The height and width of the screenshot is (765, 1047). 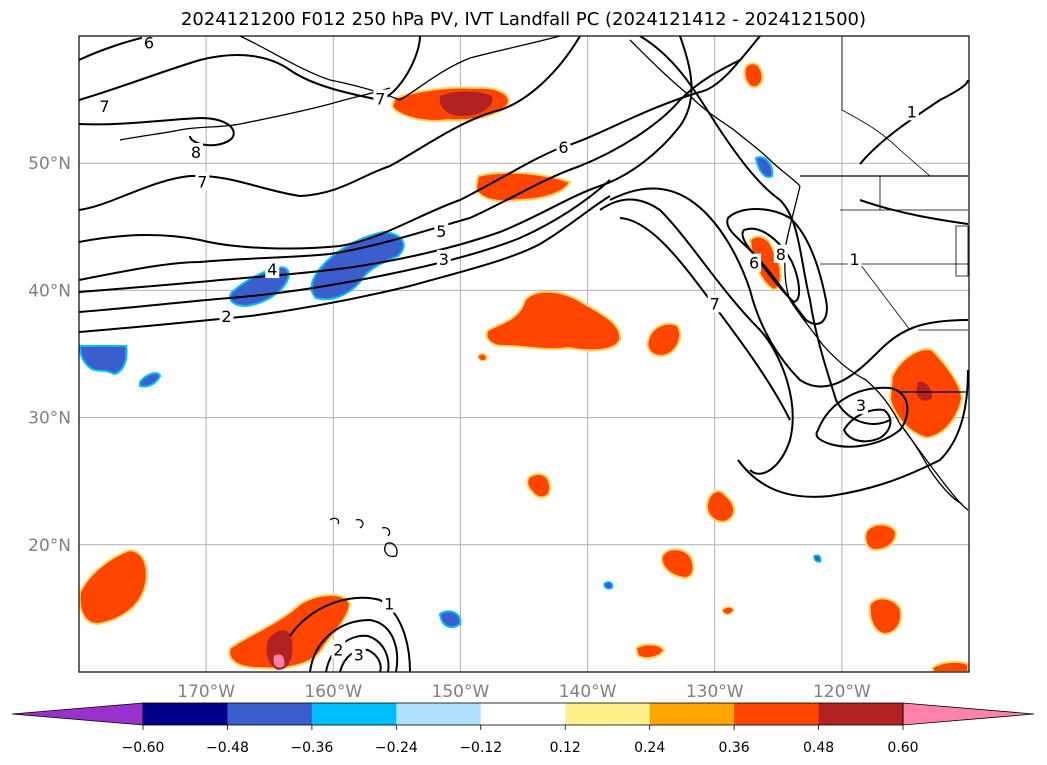 What do you see at coordinates (49, 164) in the screenshot?
I see `lat-tick-label: 50°N` at bounding box center [49, 164].